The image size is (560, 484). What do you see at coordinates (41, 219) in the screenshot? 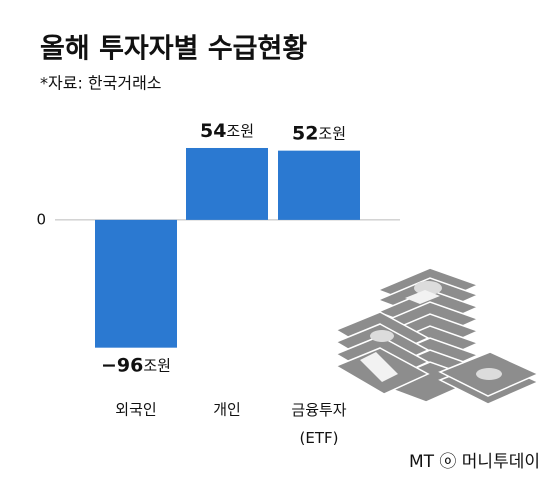
I see `y-tick-label: 0` at bounding box center [41, 219].